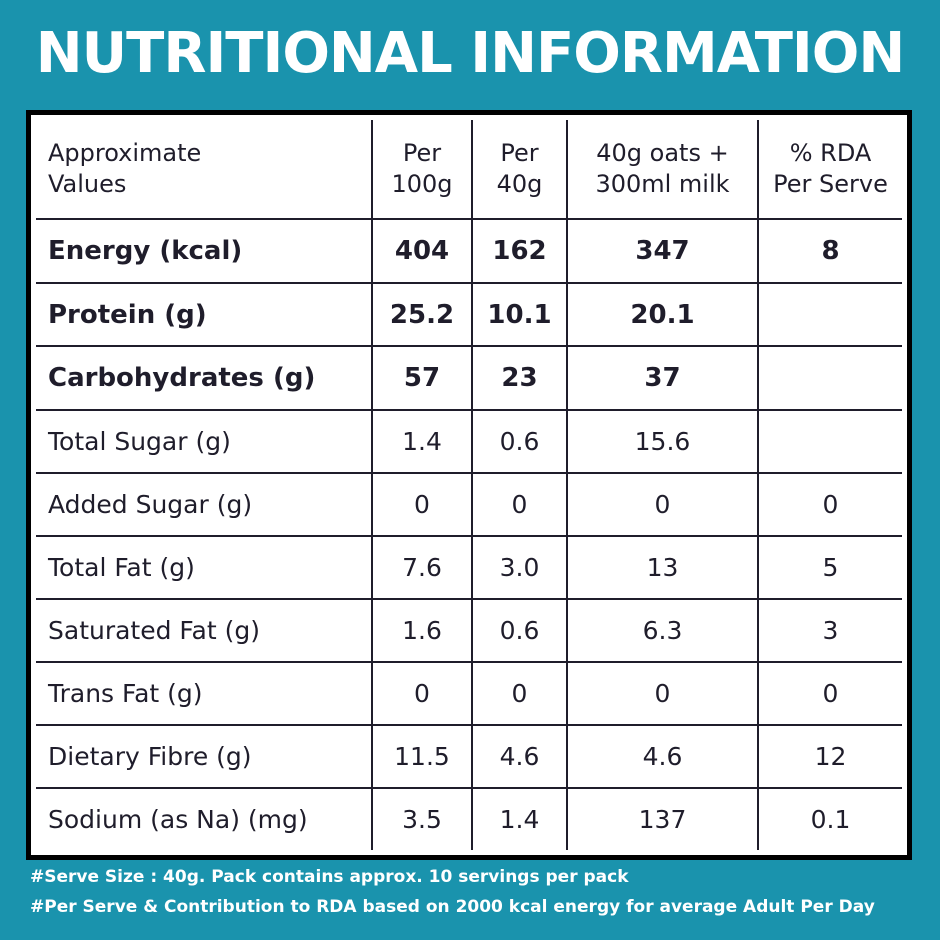  I want to click on row-label: Protein (g), so click(204, 314).